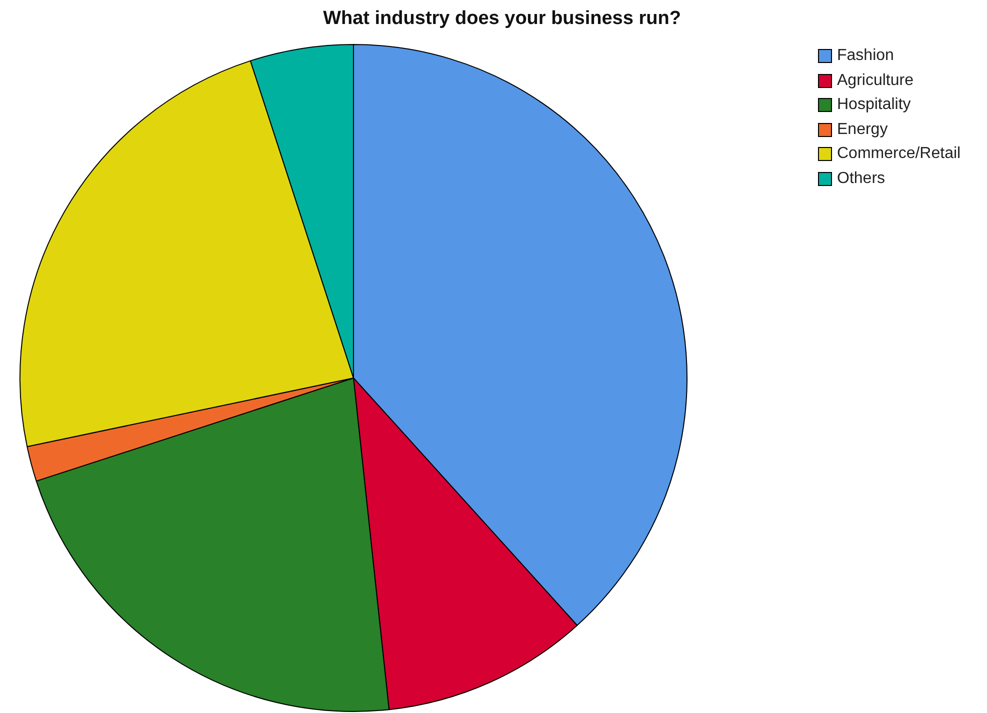 The height and width of the screenshot is (713, 987). I want to click on legend-label: Fashion, so click(865, 56).